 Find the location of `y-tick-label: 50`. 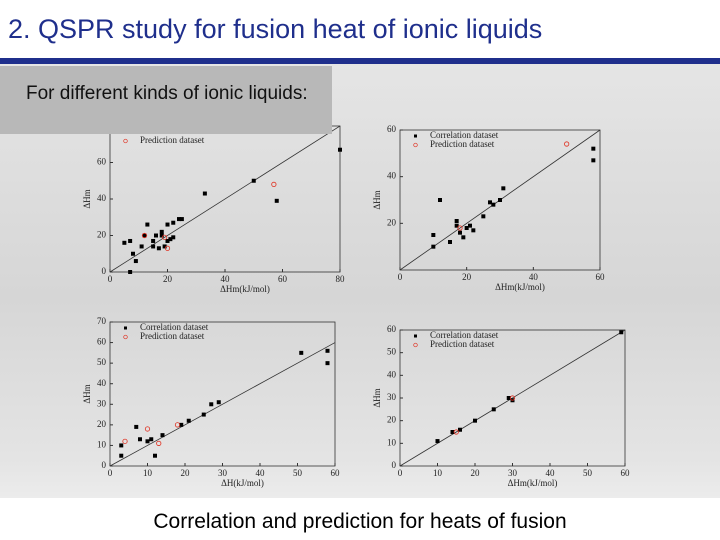

y-tick-label: 50 is located at coordinates (102, 362).